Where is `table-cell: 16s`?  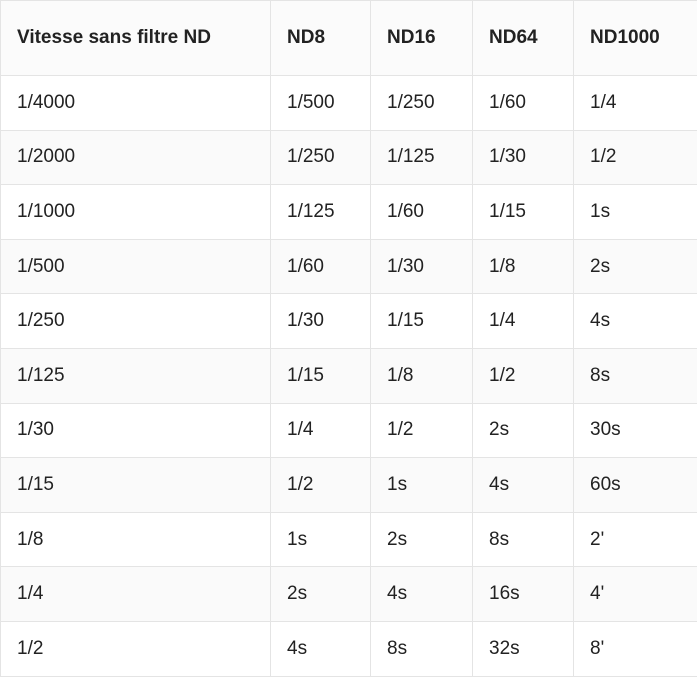
table-cell: 16s is located at coordinates (523, 594).